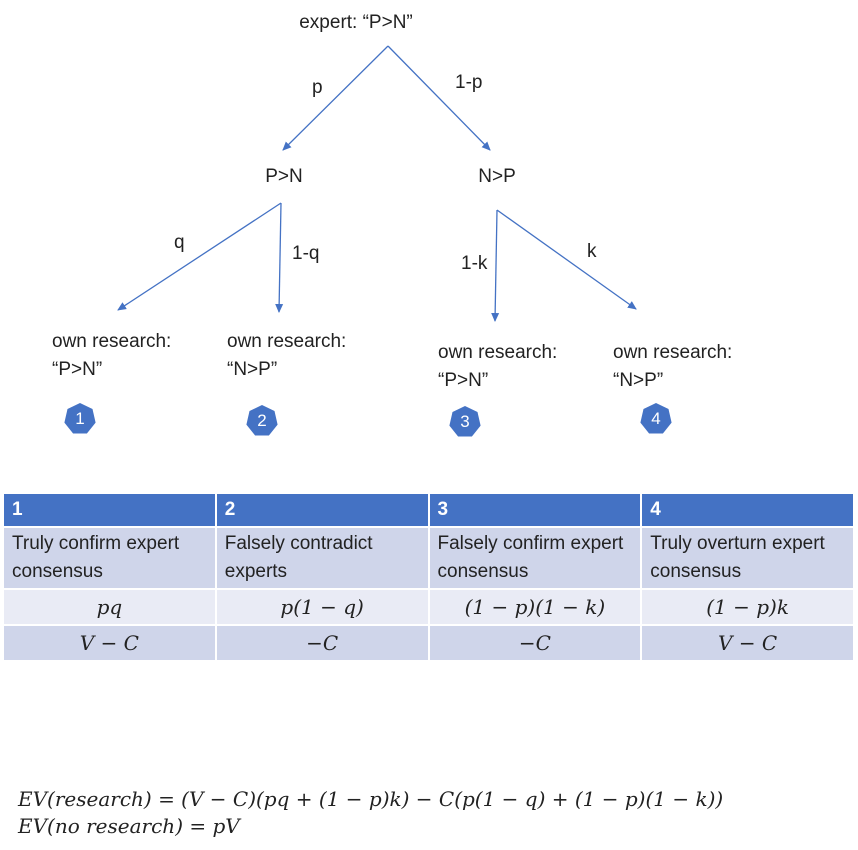  What do you see at coordinates (497, 367) in the screenshot?
I see `leaf-3: own research: “P>N”` at bounding box center [497, 367].